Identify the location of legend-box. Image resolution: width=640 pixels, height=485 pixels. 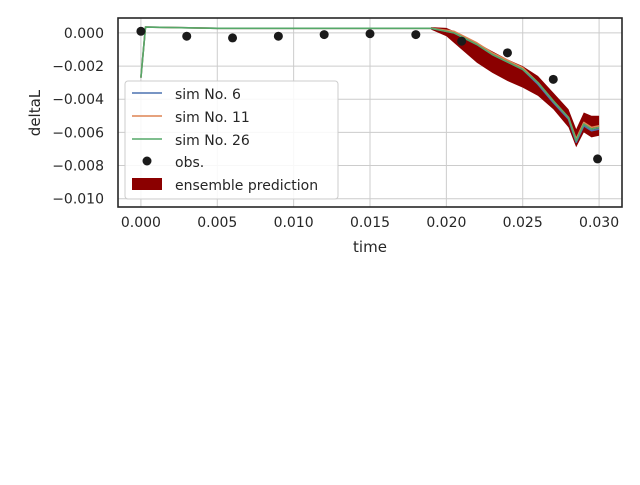
(231, 140).